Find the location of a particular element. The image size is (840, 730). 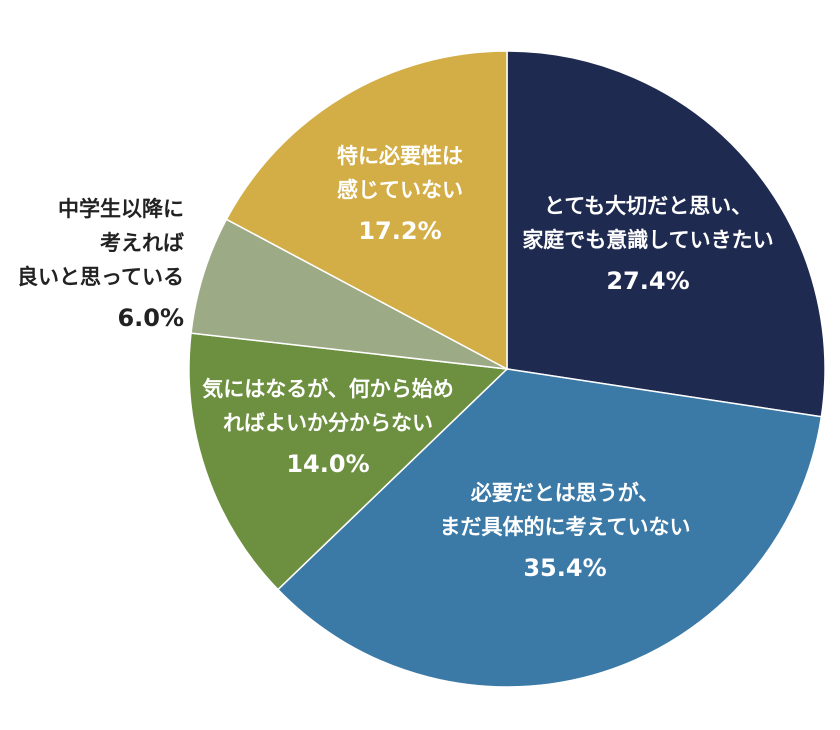

slice-label-4-line-1: 中学生以降に is located at coordinates (121, 209).